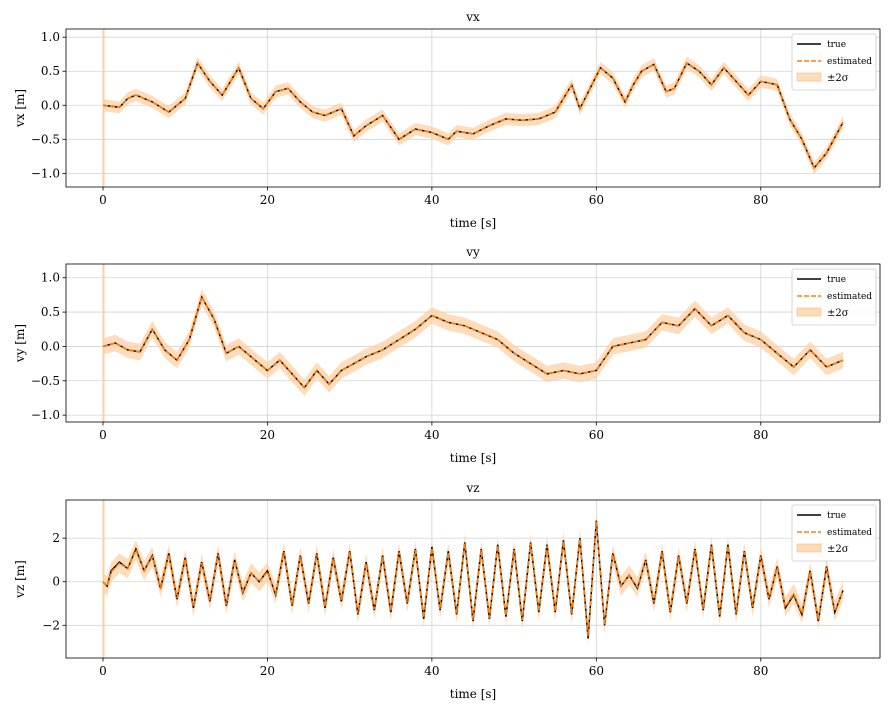 The width and height of the screenshot is (889, 710). I want to click on y-tick-label: 0, so click(56, 582).